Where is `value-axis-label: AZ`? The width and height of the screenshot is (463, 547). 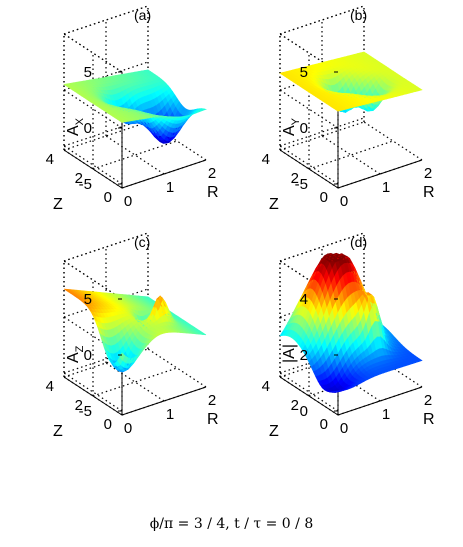
value-axis-label: AZ is located at coordinates (75, 354).